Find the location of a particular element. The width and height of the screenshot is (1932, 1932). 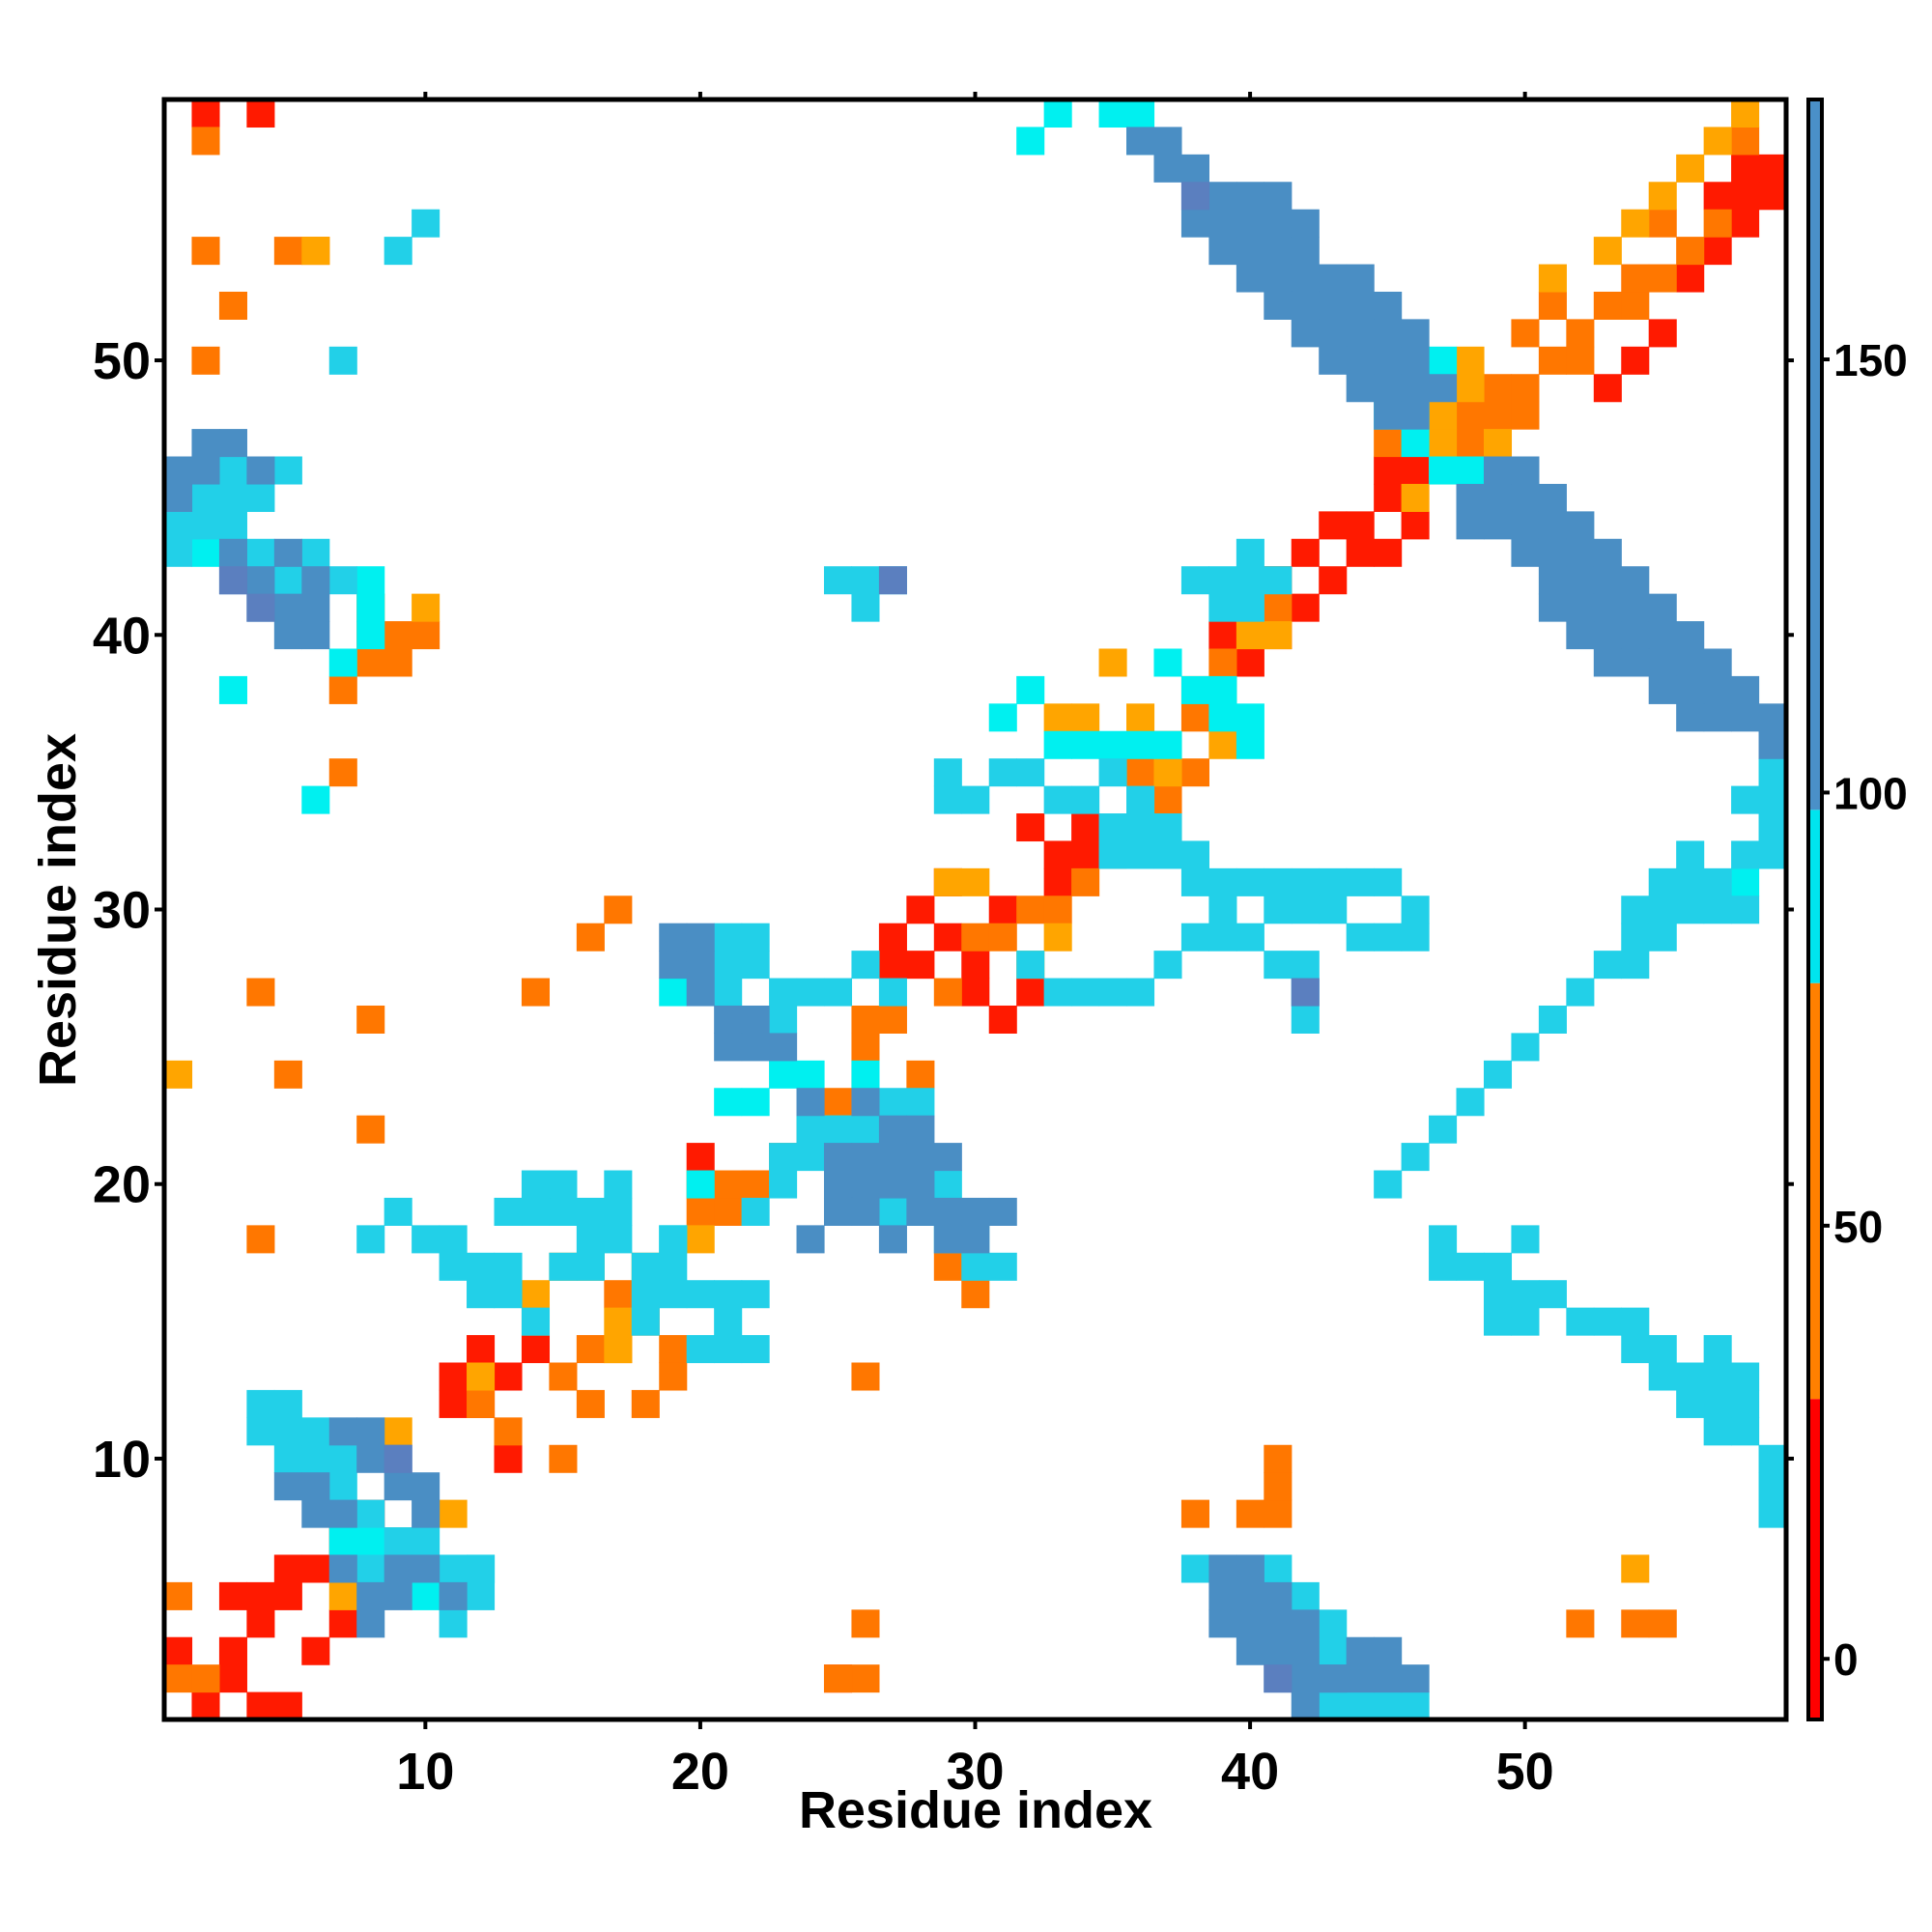

y-tick-label: 40 is located at coordinates (122, 636).